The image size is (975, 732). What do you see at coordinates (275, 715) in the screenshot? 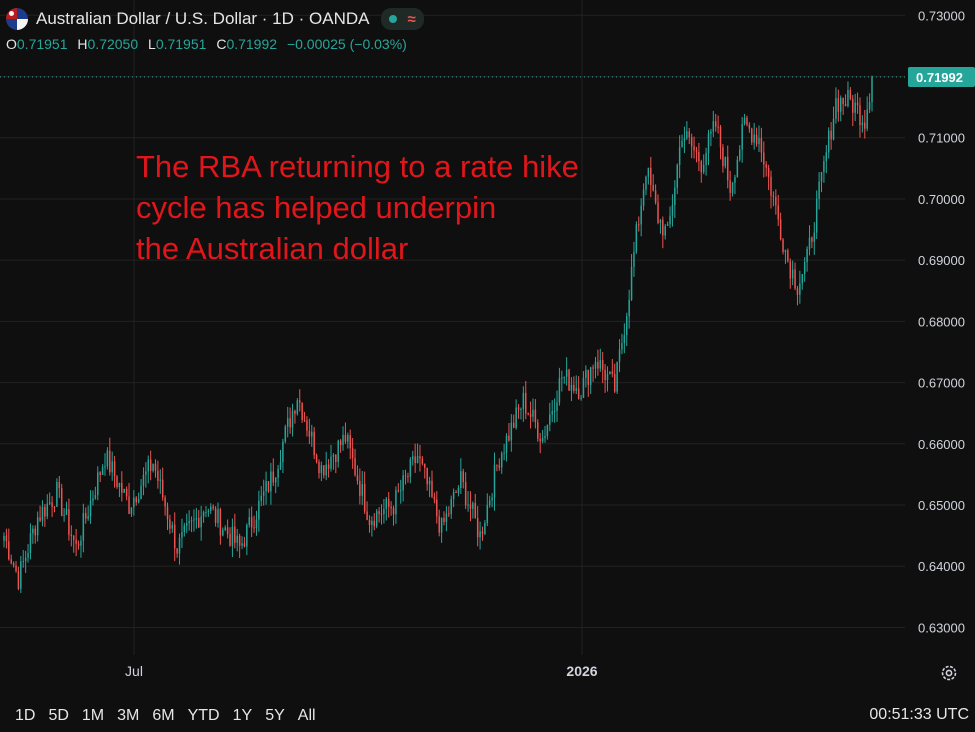
I see `range-5y-button: 5Y` at bounding box center [275, 715].